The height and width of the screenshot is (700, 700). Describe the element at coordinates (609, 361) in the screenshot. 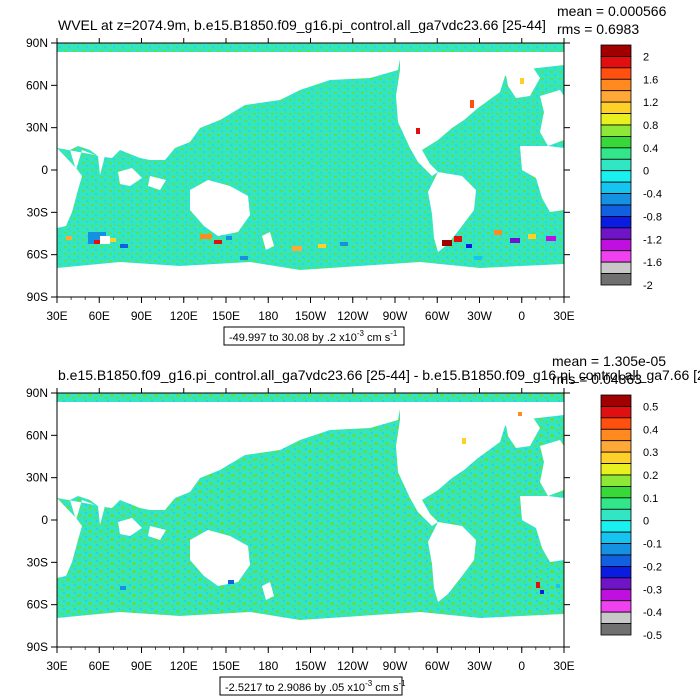

I see `panel-2-mean: mean = 1.305e-05` at that location.